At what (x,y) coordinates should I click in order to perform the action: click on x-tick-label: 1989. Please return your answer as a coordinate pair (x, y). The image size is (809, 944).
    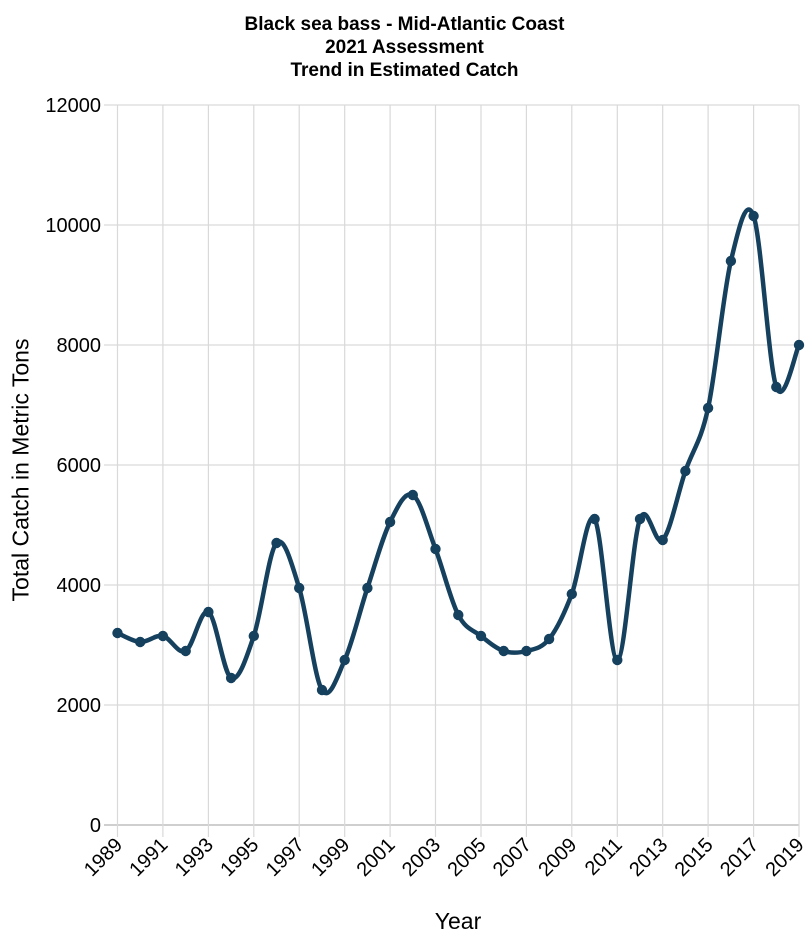
    Looking at the image, I should click on (103, 857).